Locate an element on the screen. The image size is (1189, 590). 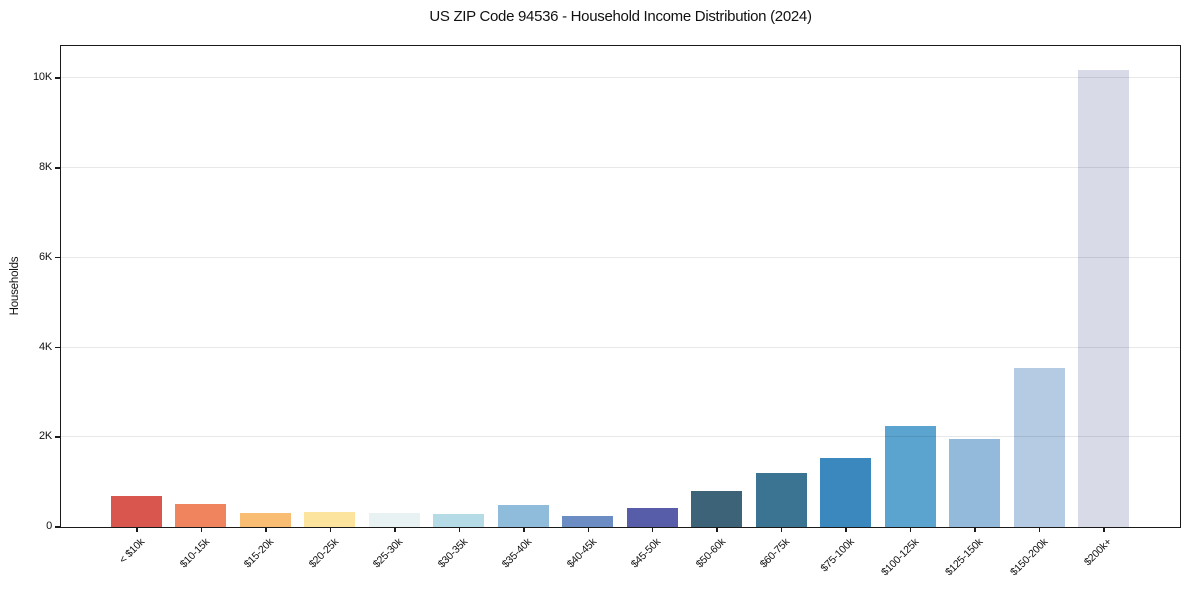
x-tick-label-20-25k: $20-25k is located at coordinates (323, 553).